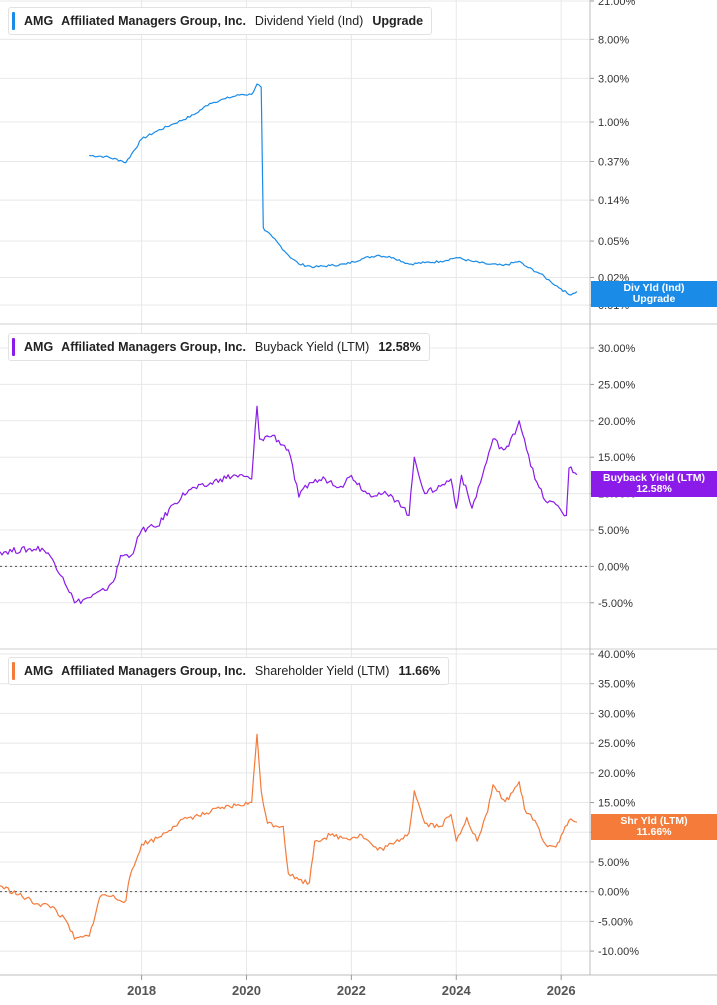 This screenshot has height=1005, width=717. What do you see at coordinates (613, 242) in the screenshot?
I see `y-tick-label: 0.05%` at bounding box center [613, 242].